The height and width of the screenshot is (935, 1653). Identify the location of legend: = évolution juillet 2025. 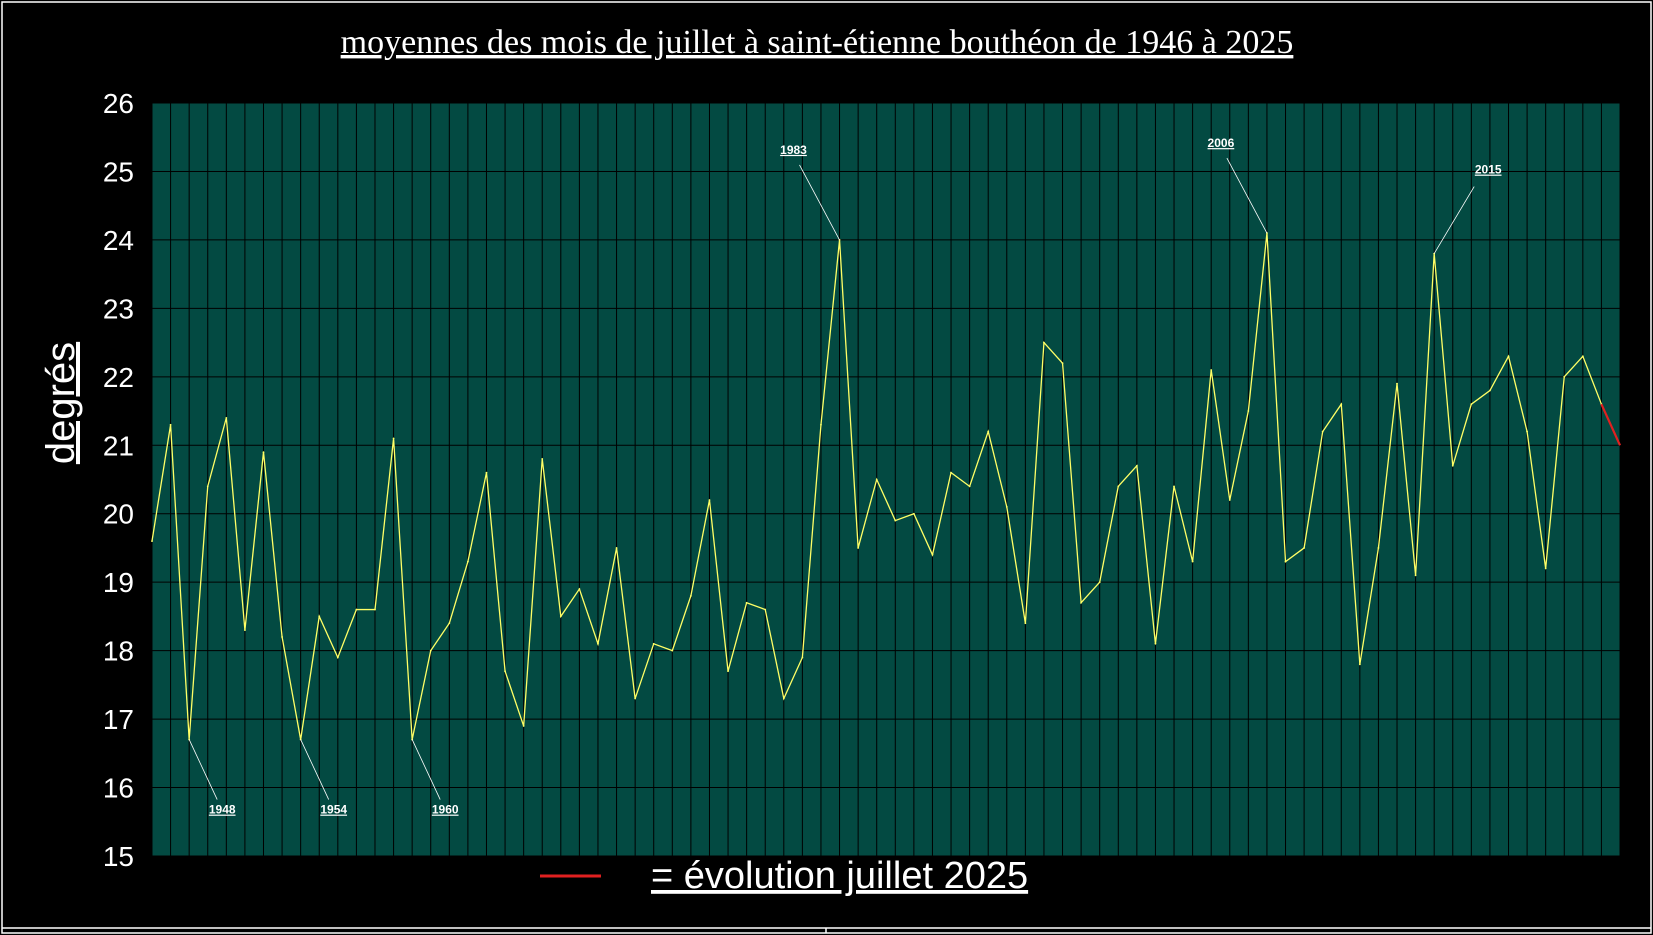
(784, 876).